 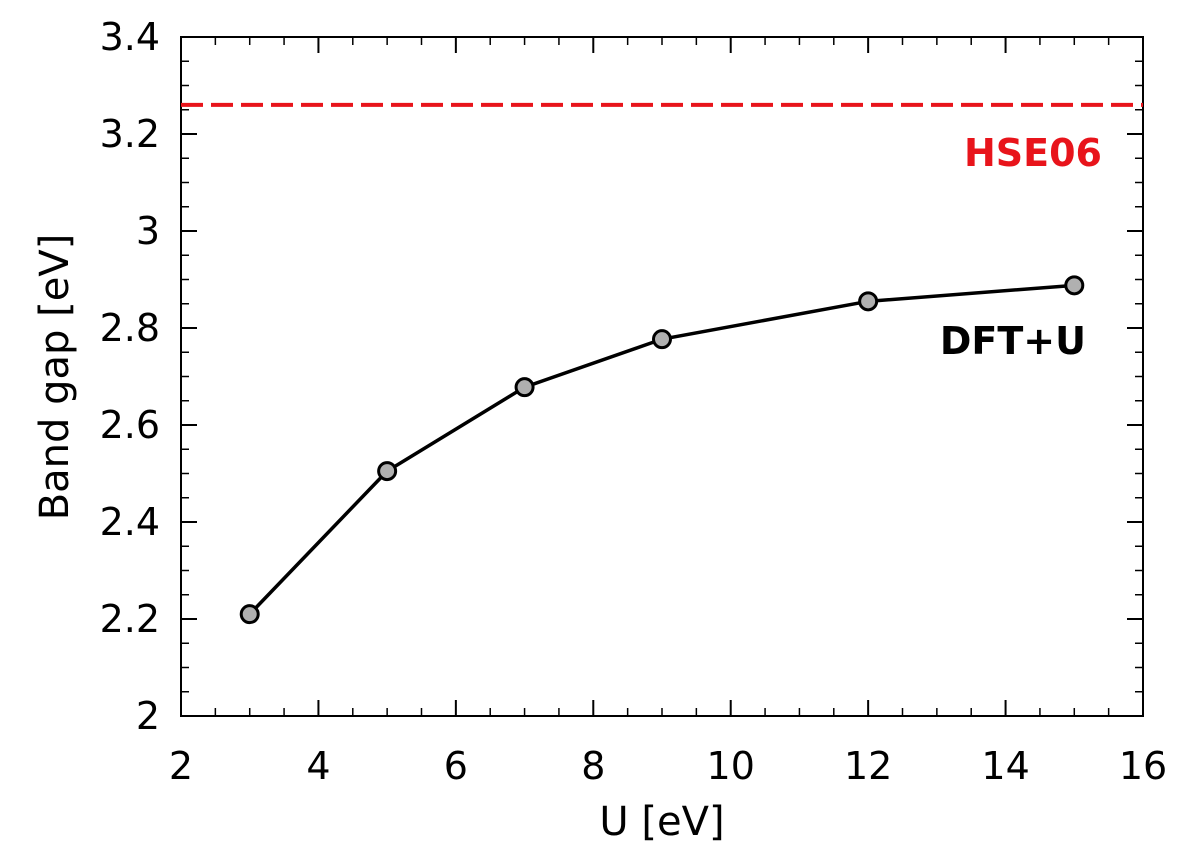 What do you see at coordinates (130, 619) in the screenshot?
I see `y-tick-label: 2.2` at bounding box center [130, 619].